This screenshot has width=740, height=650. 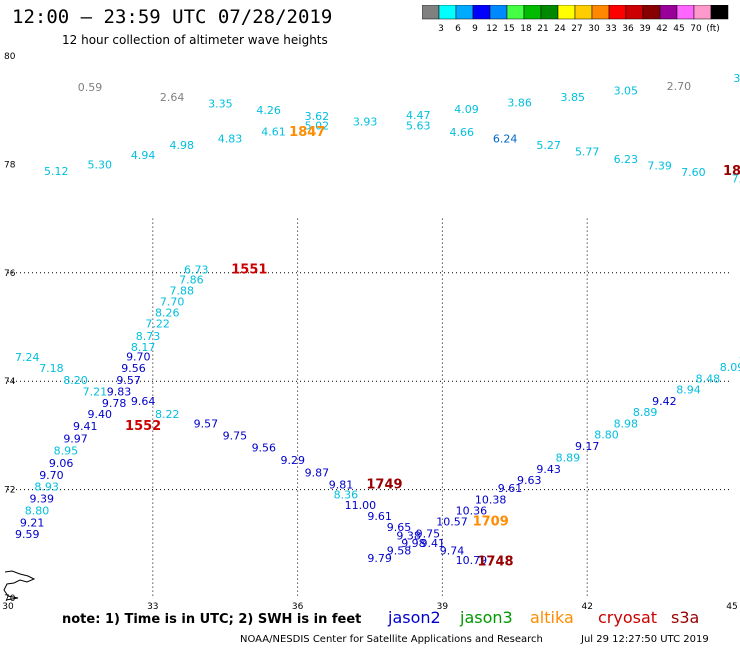 What do you see at coordinates (626, 159) in the screenshot?
I see `wave-height-value: 6.23` at bounding box center [626, 159].